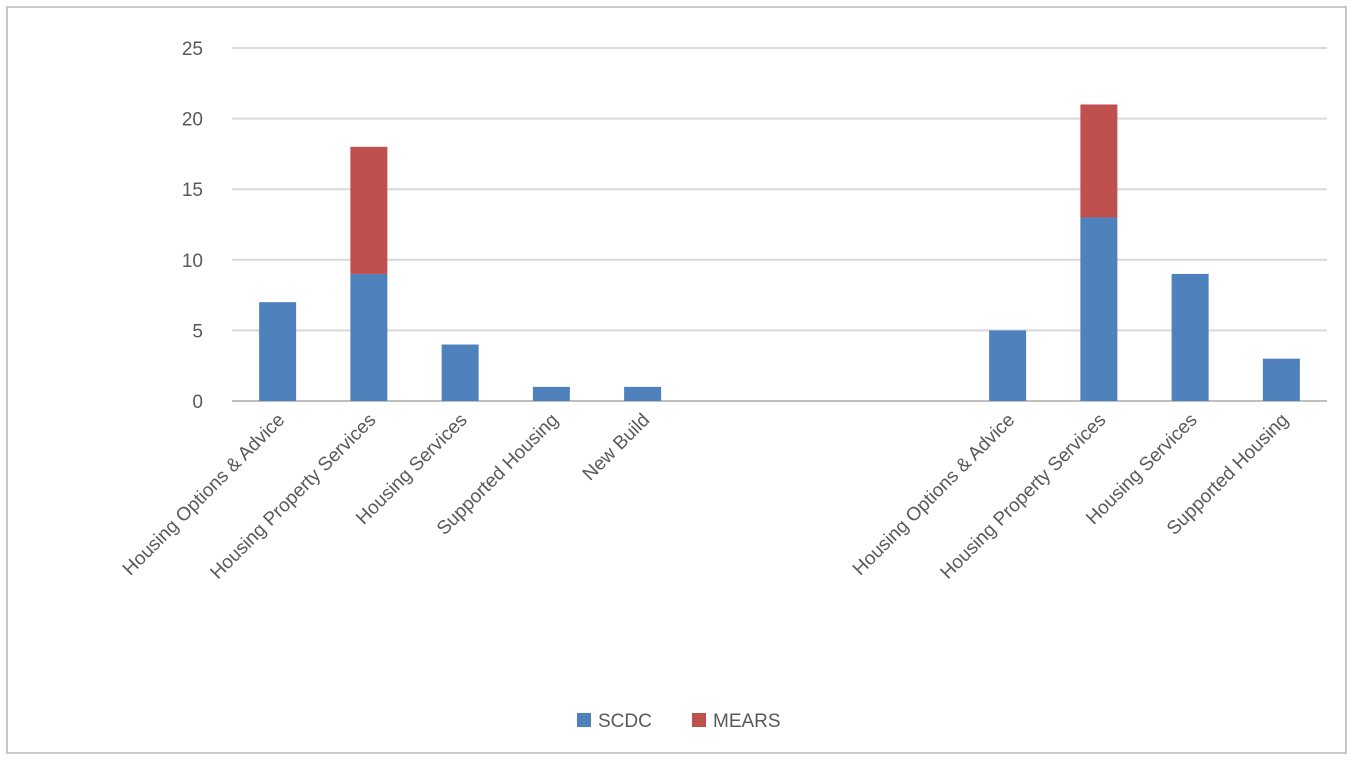 The height and width of the screenshot is (760, 1355). I want to click on legend-label-scdc: SCDC, so click(625, 721).